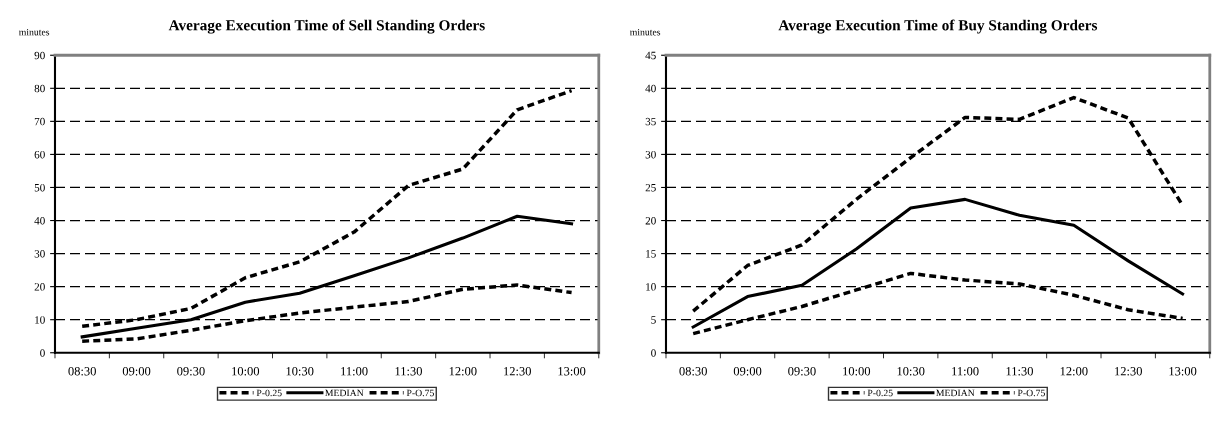  What do you see at coordinates (650, 187) in the screenshot?
I see `y-tick-label: 25` at bounding box center [650, 187].